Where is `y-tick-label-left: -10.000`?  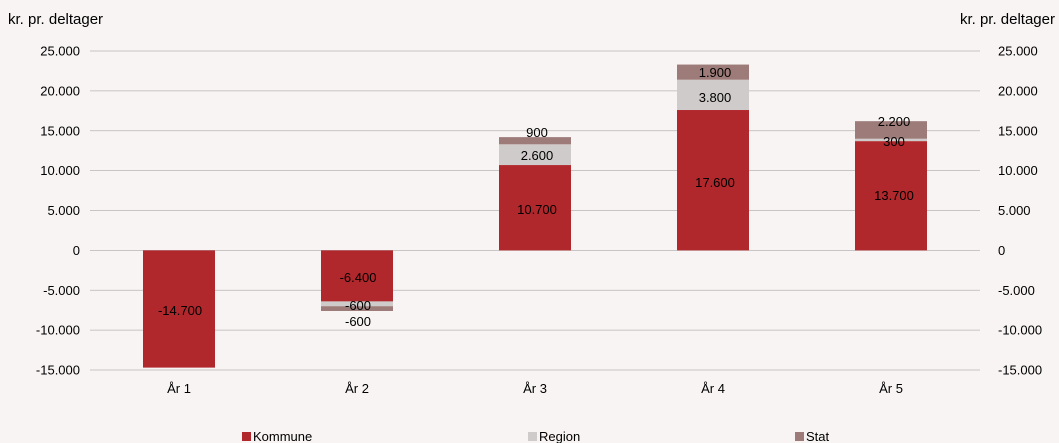 y-tick-label-left: -10.000 is located at coordinates (58, 330).